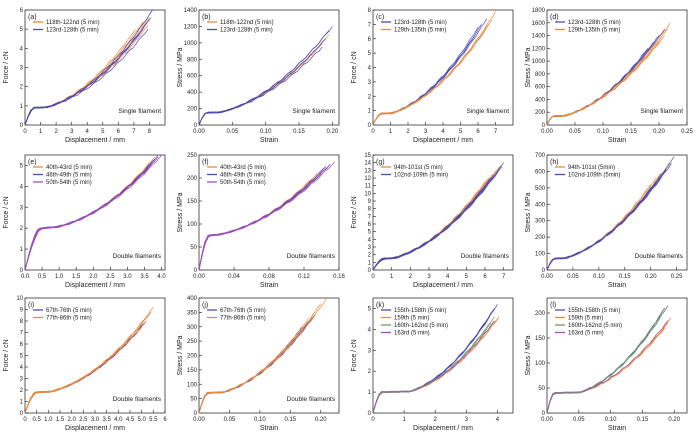 The width and height of the screenshot is (700, 442). What do you see at coordinates (110, 277) in the screenshot?
I see `x-tick-label: 2.5` at bounding box center [110, 277].